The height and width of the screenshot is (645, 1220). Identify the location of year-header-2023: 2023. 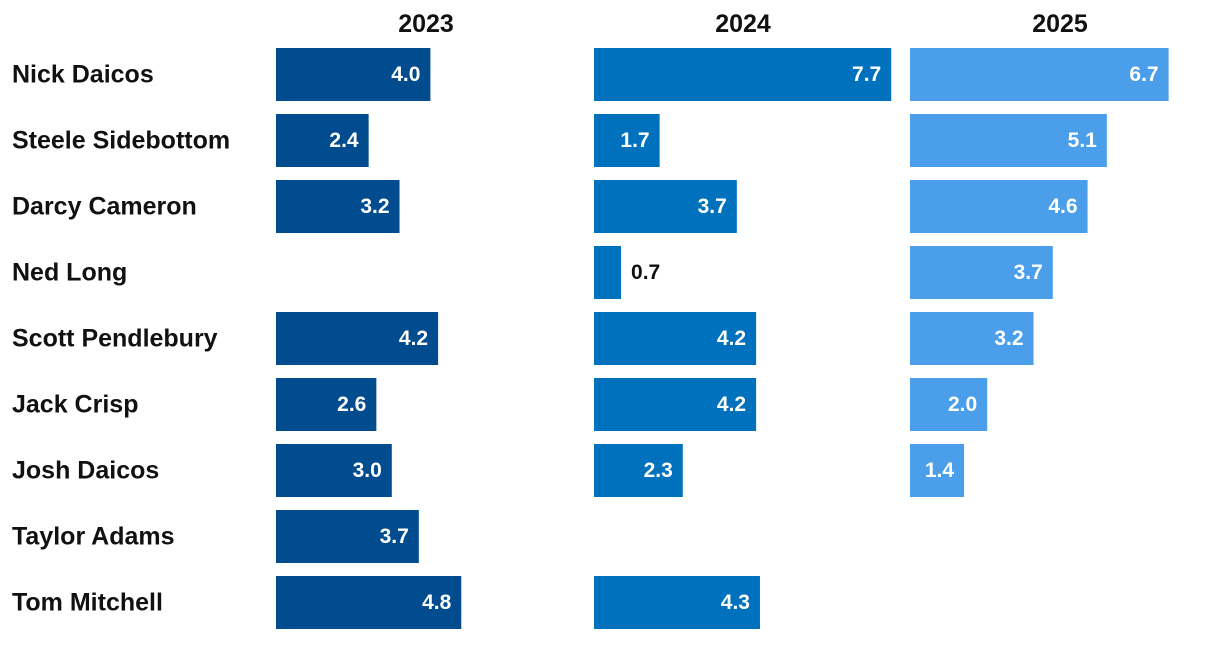
(426, 24).